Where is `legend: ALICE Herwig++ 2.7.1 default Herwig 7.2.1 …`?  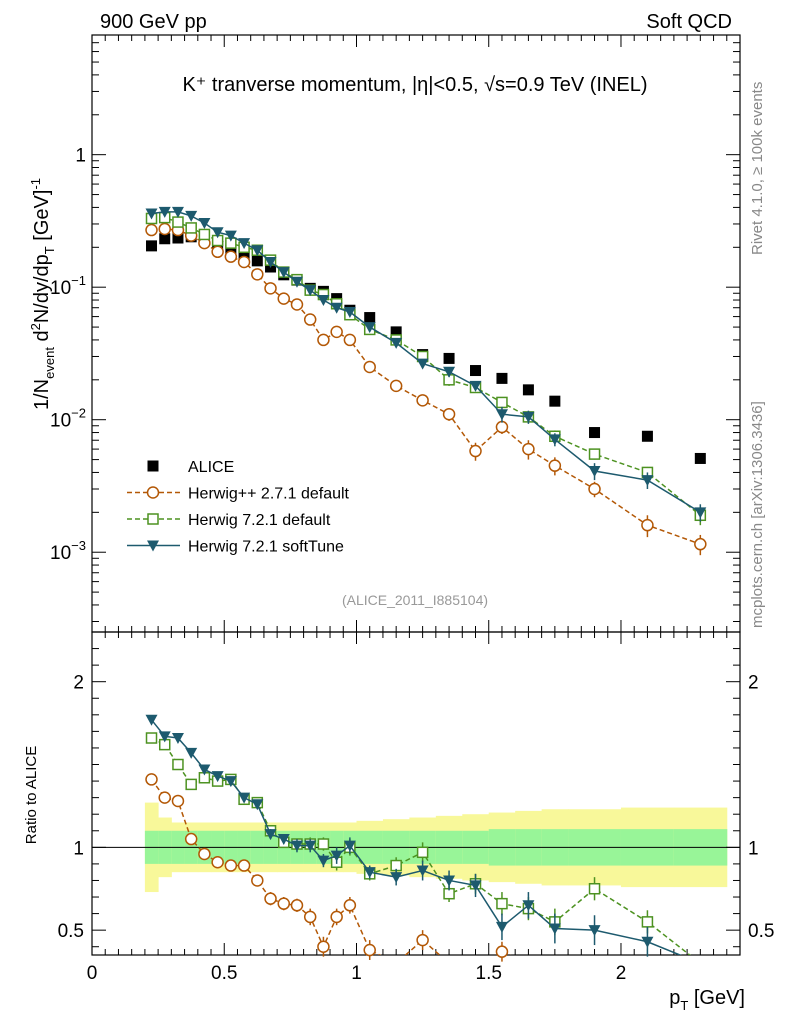 legend: ALICE Herwig++ 2.7.1 default Herwig 7.2.1 … is located at coordinates (238, 507).